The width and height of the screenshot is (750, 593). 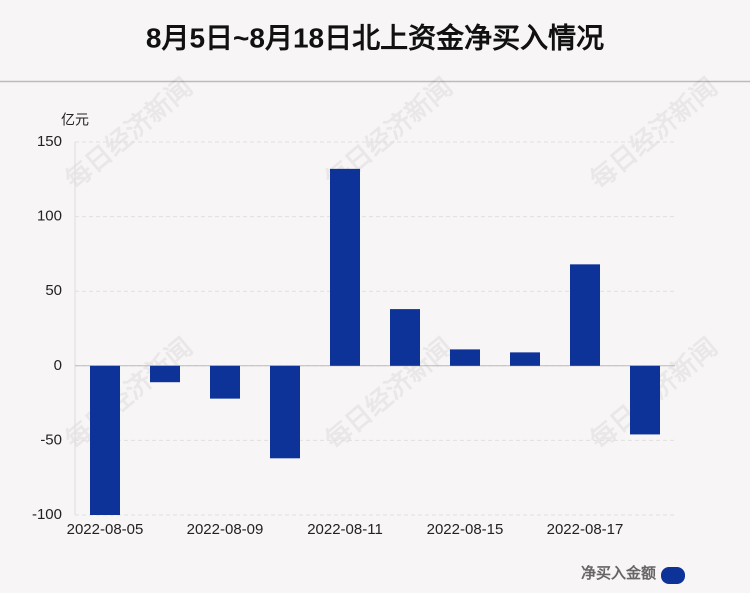 What do you see at coordinates (585, 529) in the screenshot?
I see `x-tick-label: 2022-08-17` at bounding box center [585, 529].